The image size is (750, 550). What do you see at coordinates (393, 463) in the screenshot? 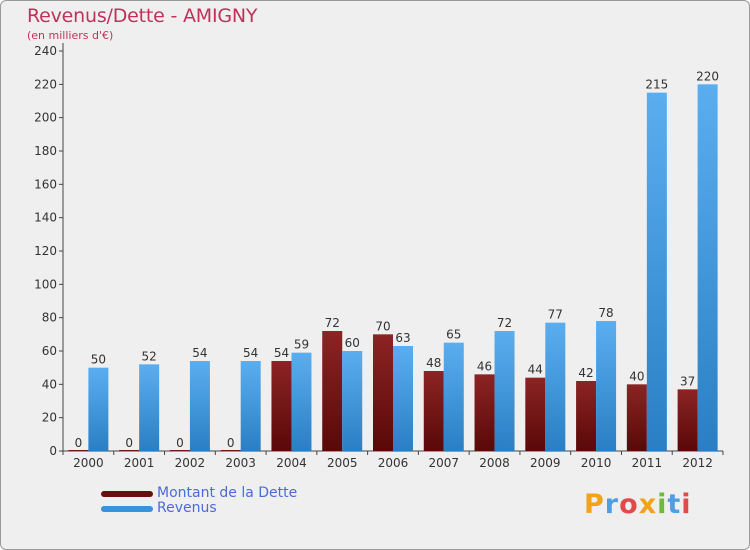
I see `x-tick-label: 2006` at bounding box center [393, 463].